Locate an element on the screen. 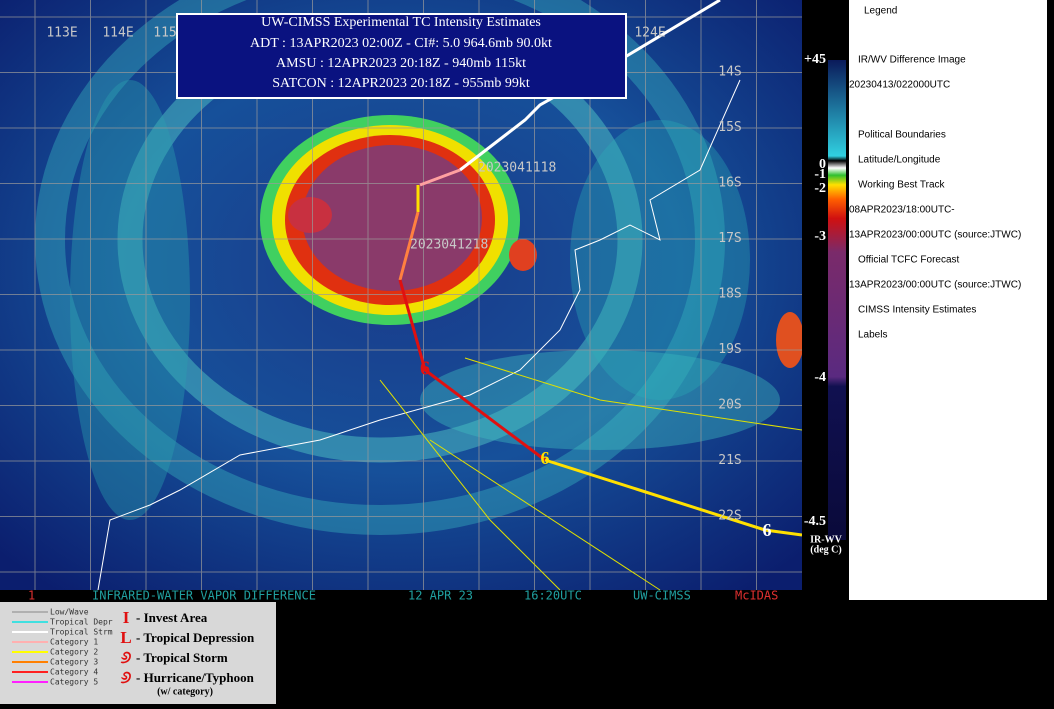 The width and height of the screenshot is (1054, 709). lat-label: 21S is located at coordinates (729, 460).